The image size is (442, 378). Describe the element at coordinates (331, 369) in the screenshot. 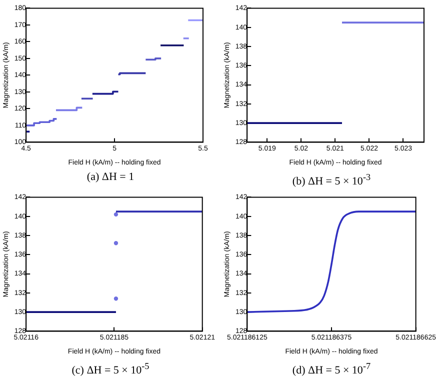

I see `text: (d) ΔH = 5 × 10$^{-7}$` at that location.